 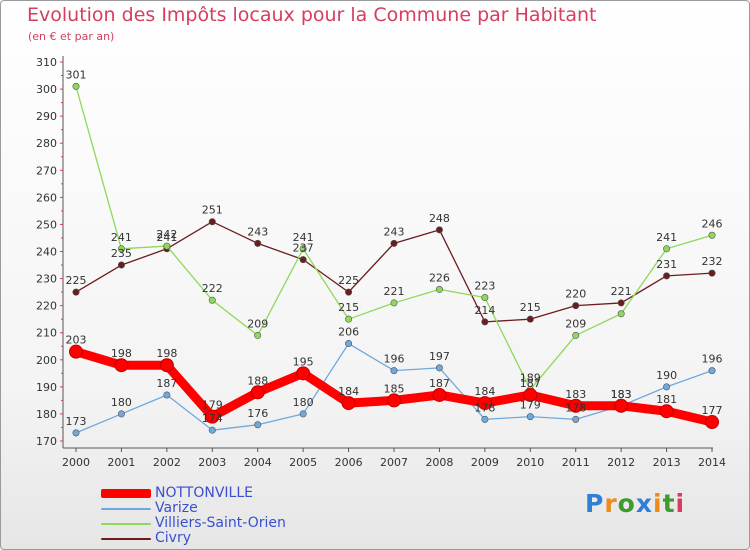 I want to click on y-tick-label: 270, so click(x=46, y=170).